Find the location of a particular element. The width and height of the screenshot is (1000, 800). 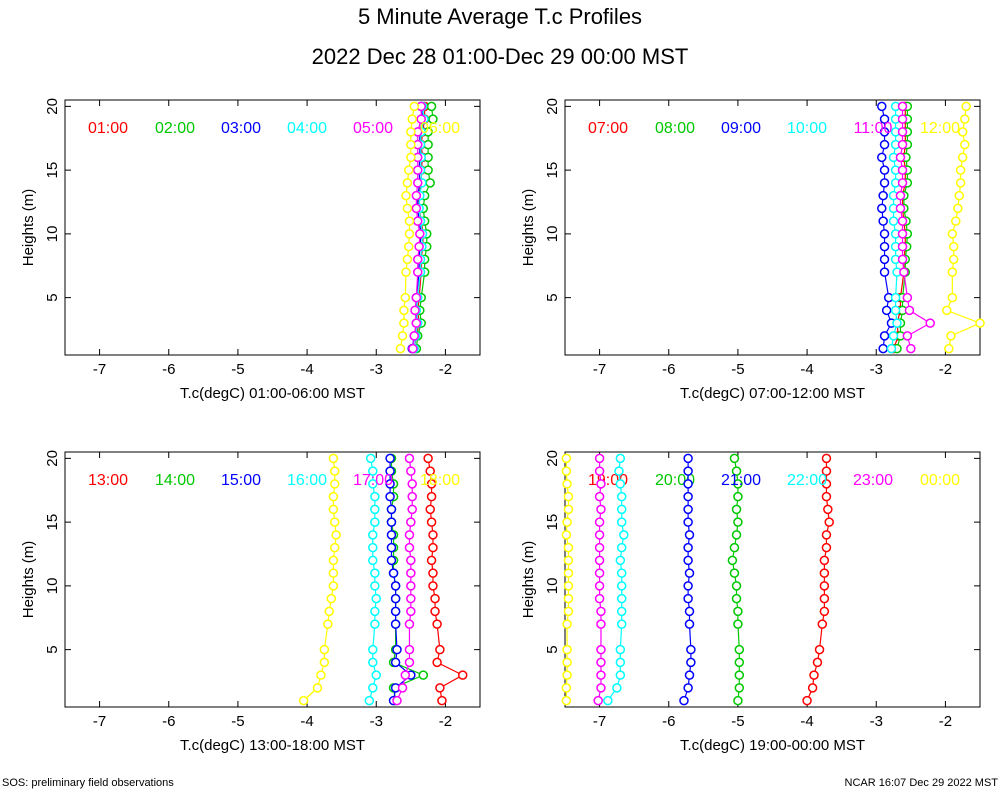

x-axis-label: T.c(degC) 01:00-06:00 MST is located at coordinates (272, 393).